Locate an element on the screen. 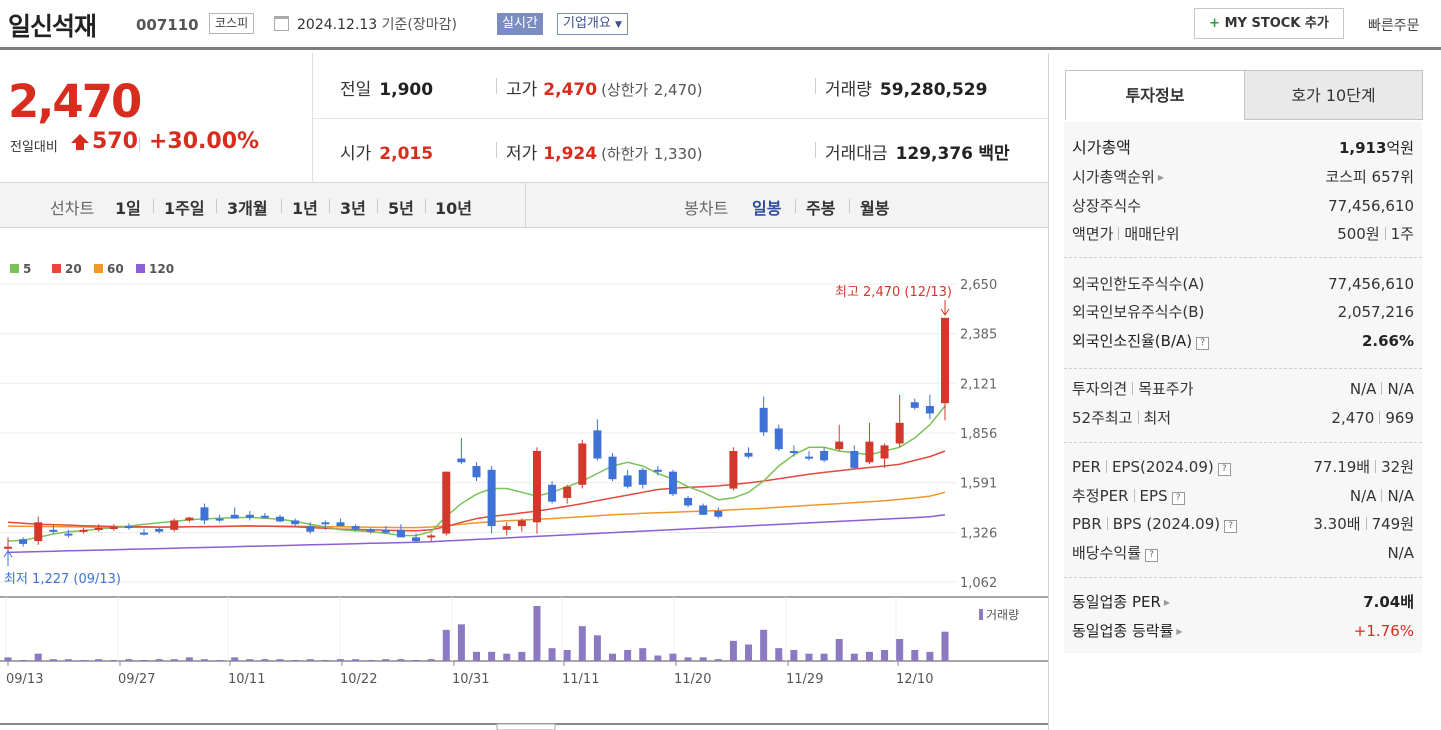  x-tick-label: 12/10 is located at coordinates (914, 679).